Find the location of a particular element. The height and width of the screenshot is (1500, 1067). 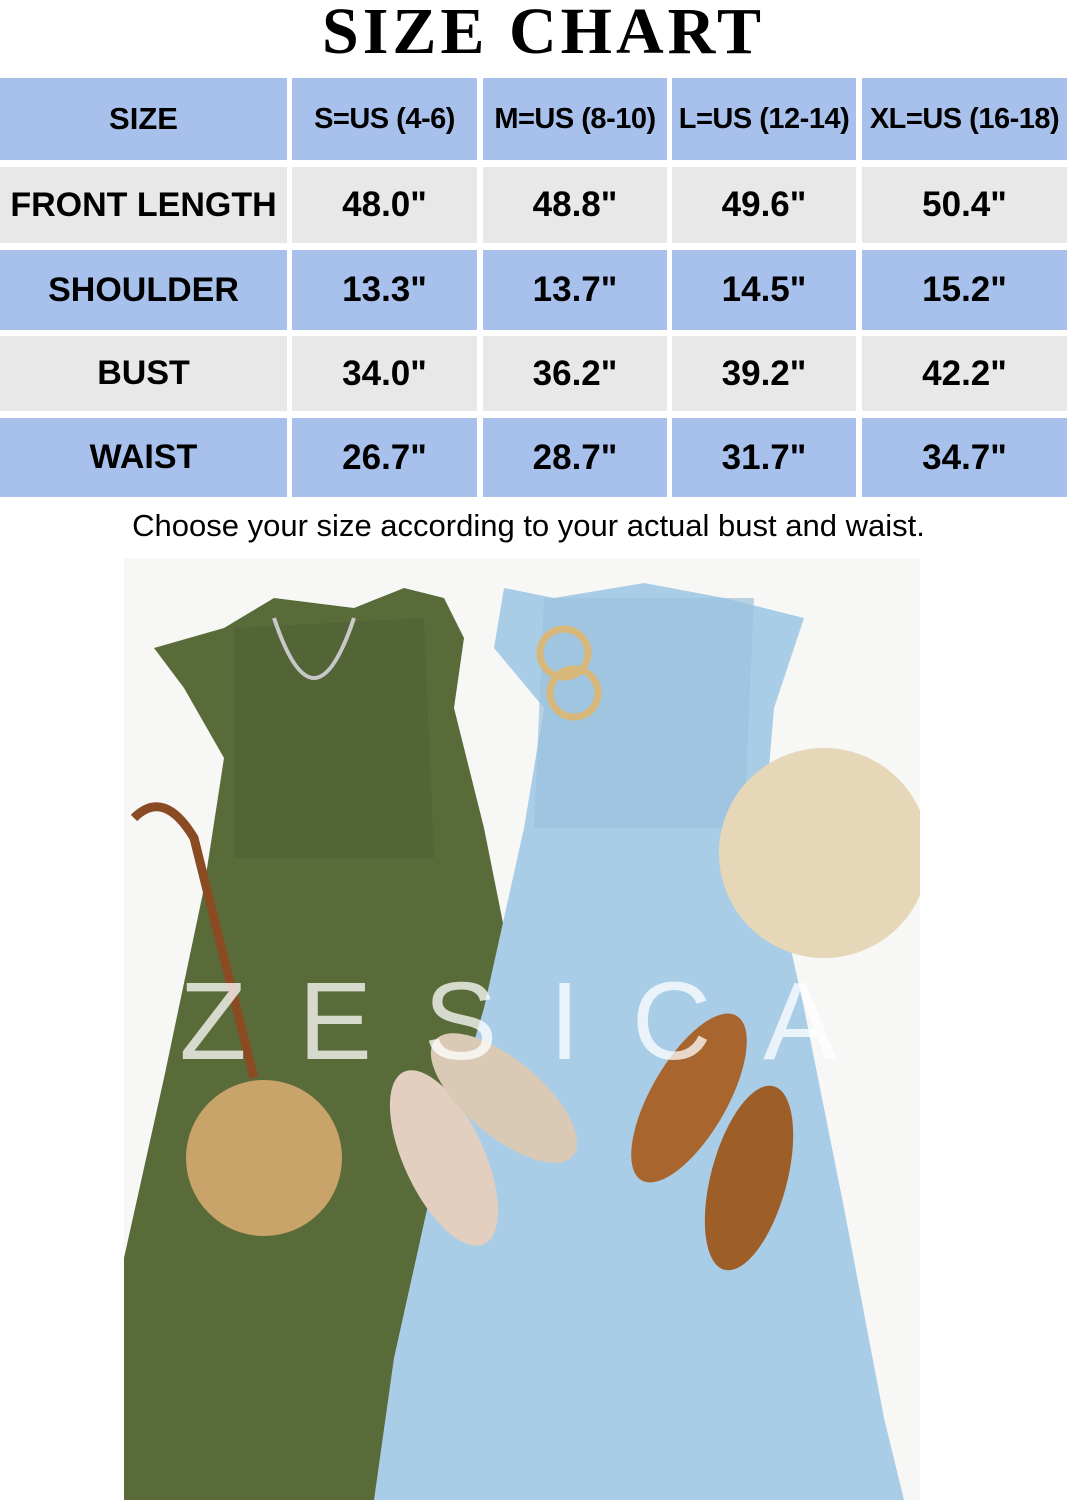

row-label: SHOULDER is located at coordinates (143, 290).